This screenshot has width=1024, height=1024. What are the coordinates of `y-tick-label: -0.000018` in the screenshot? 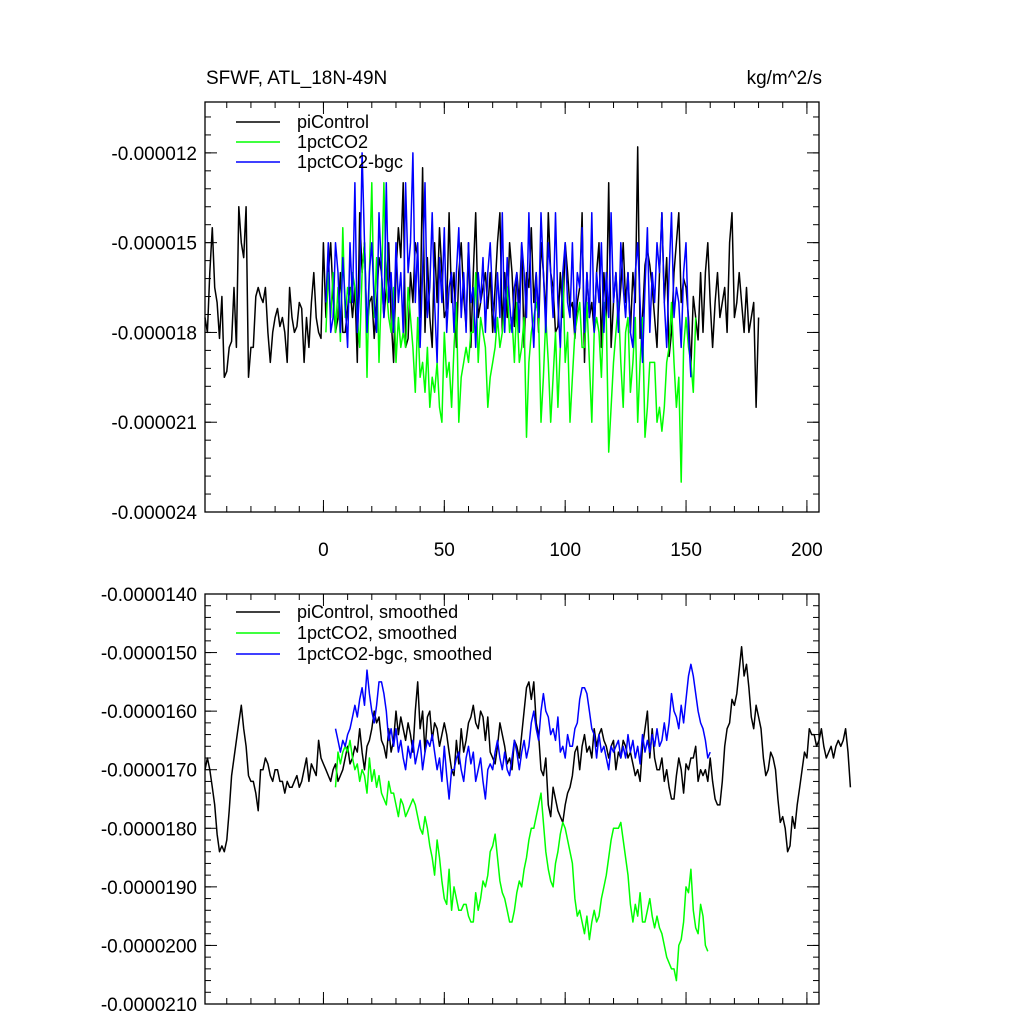 It's located at (154, 333).